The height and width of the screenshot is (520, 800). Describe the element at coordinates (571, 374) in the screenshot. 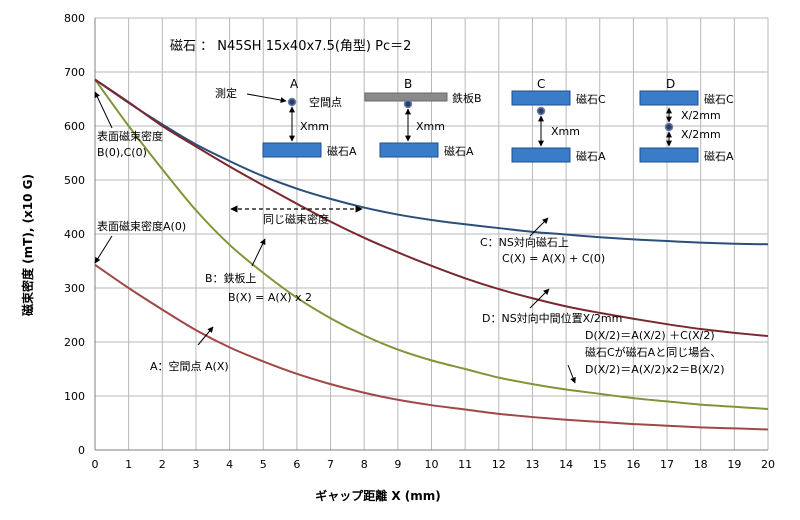

I see `d-formula-arrow` at that location.